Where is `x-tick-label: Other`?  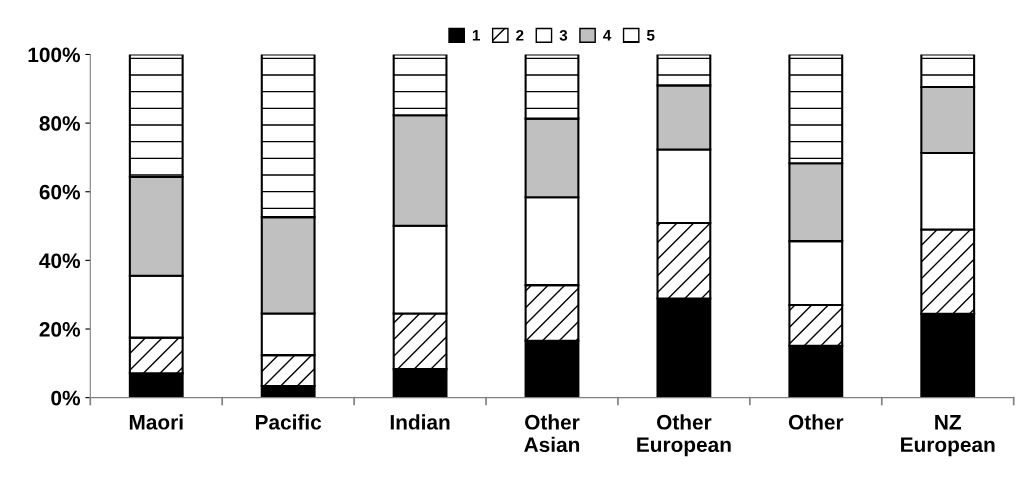
x-tick-label: Other is located at coordinates (816, 422).